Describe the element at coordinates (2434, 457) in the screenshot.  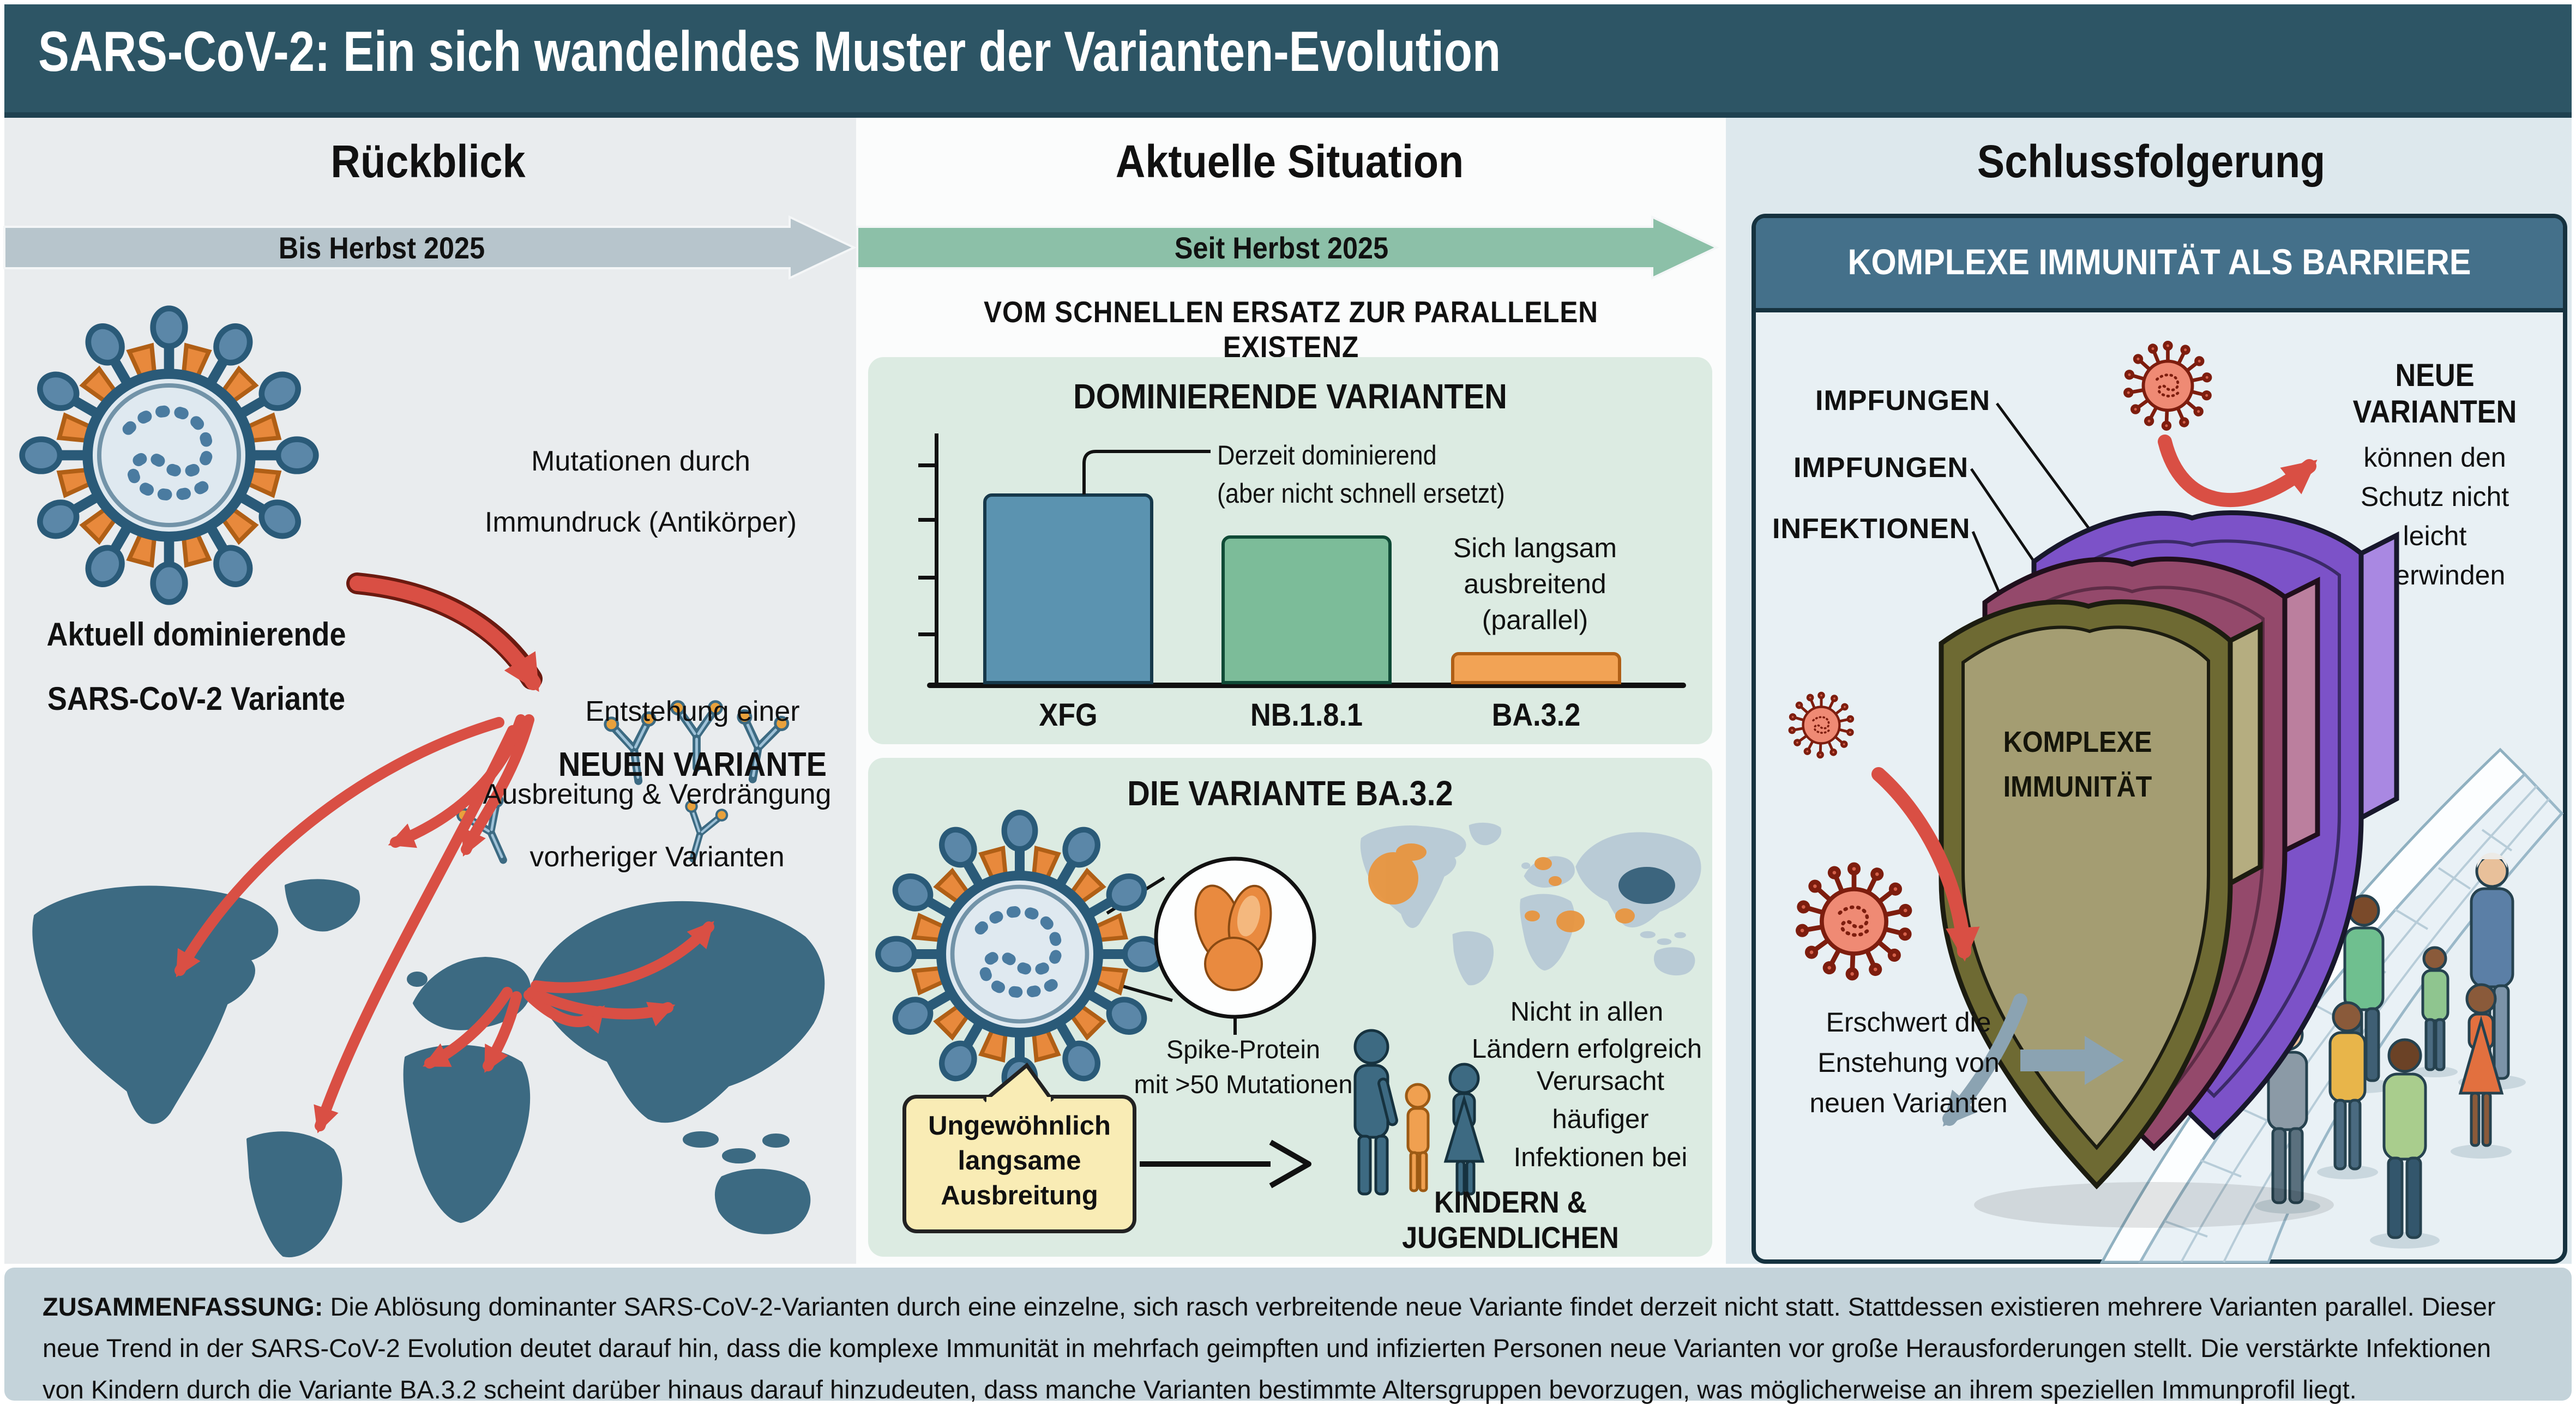
I see `new-variants-line1: können den` at that location.